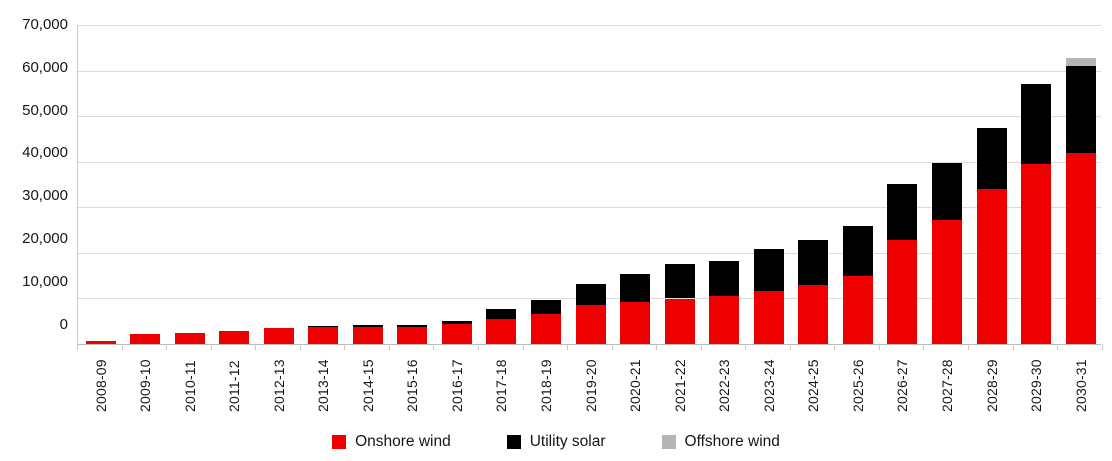 The image size is (1112, 461). Describe the element at coordinates (456, 333) in the screenshot. I see `bar-2016-17-onshore-wind` at that location.